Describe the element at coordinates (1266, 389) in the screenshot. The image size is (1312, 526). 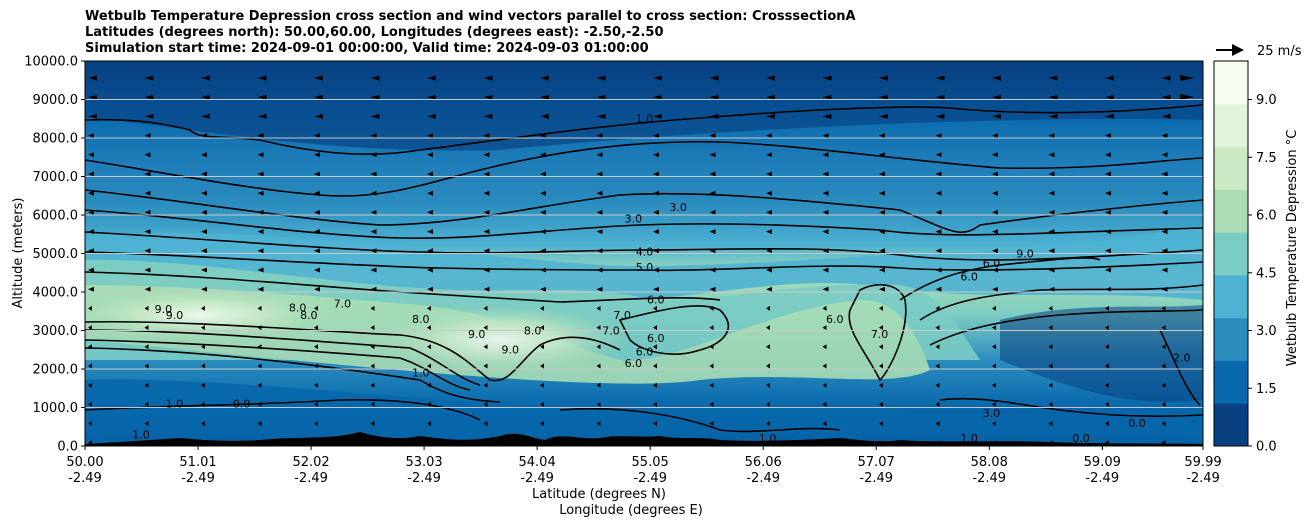
I see `colorbar-tick-label: 1.5` at that location.